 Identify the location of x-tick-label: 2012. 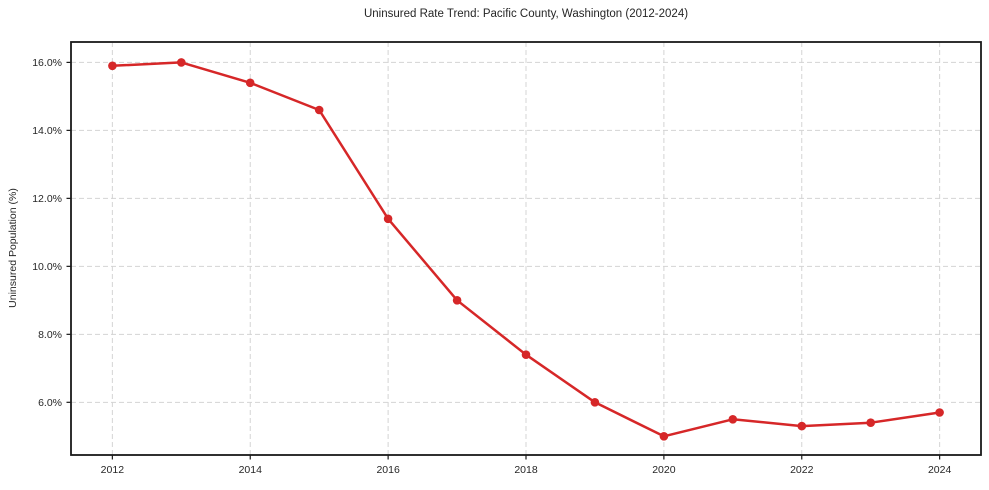
(113, 470).